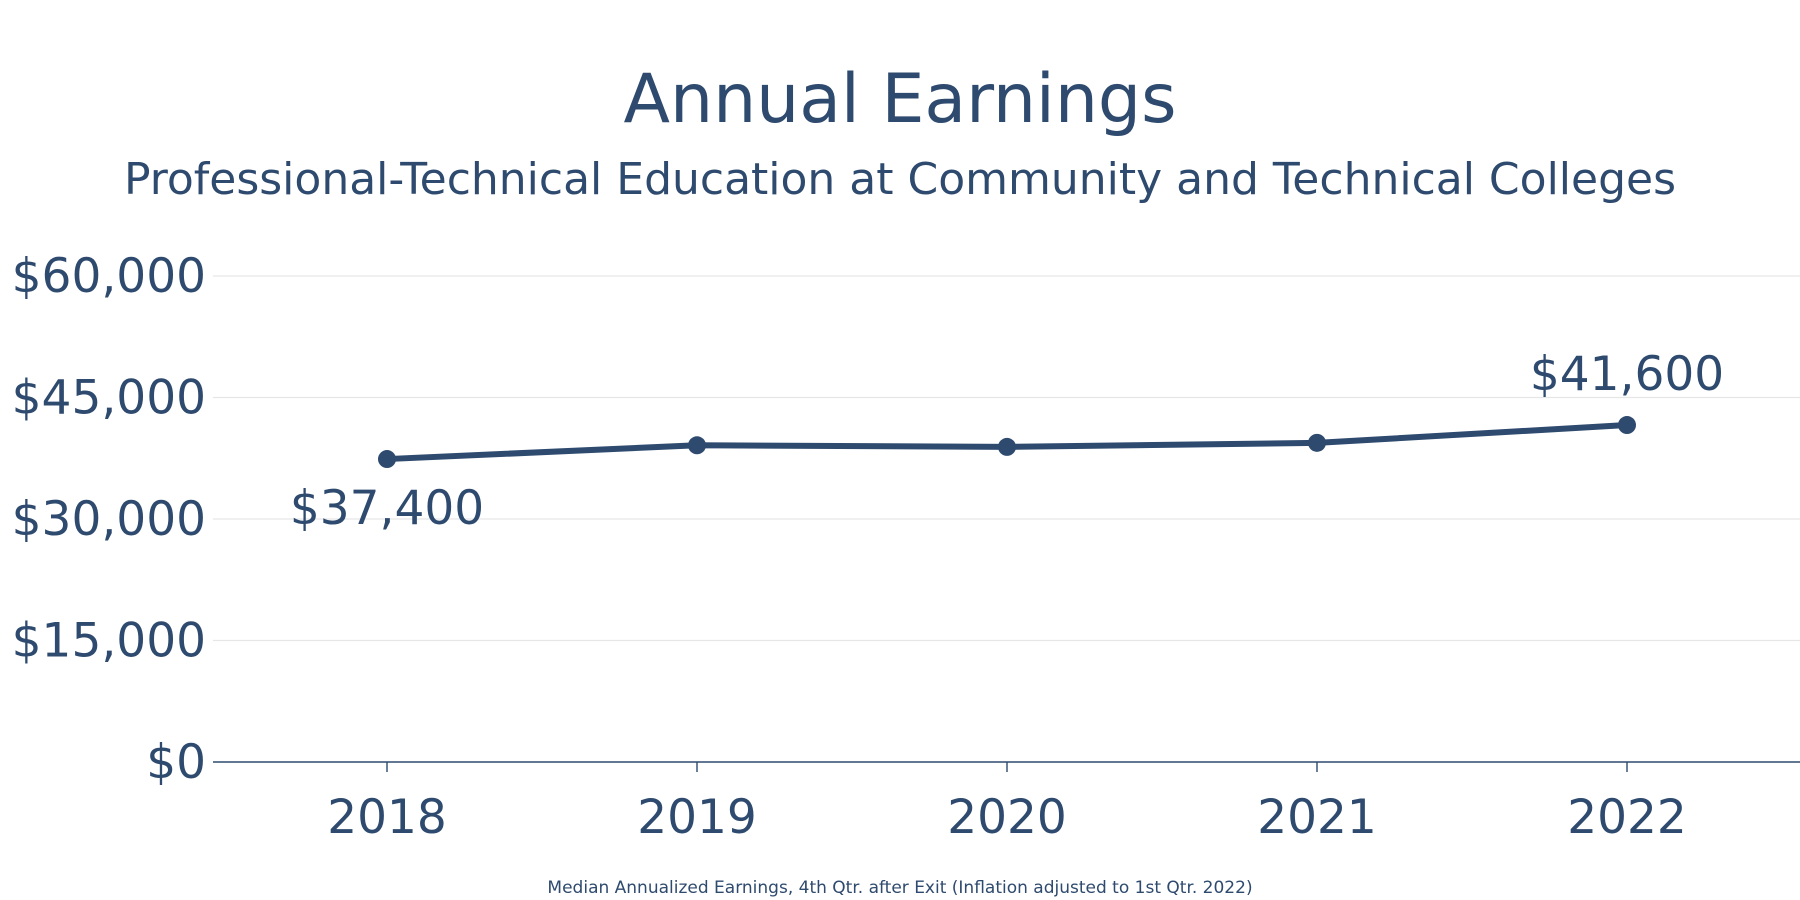 This screenshot has width=1800, height=900. I want to click on data-point-2021, so click(1317, 442).